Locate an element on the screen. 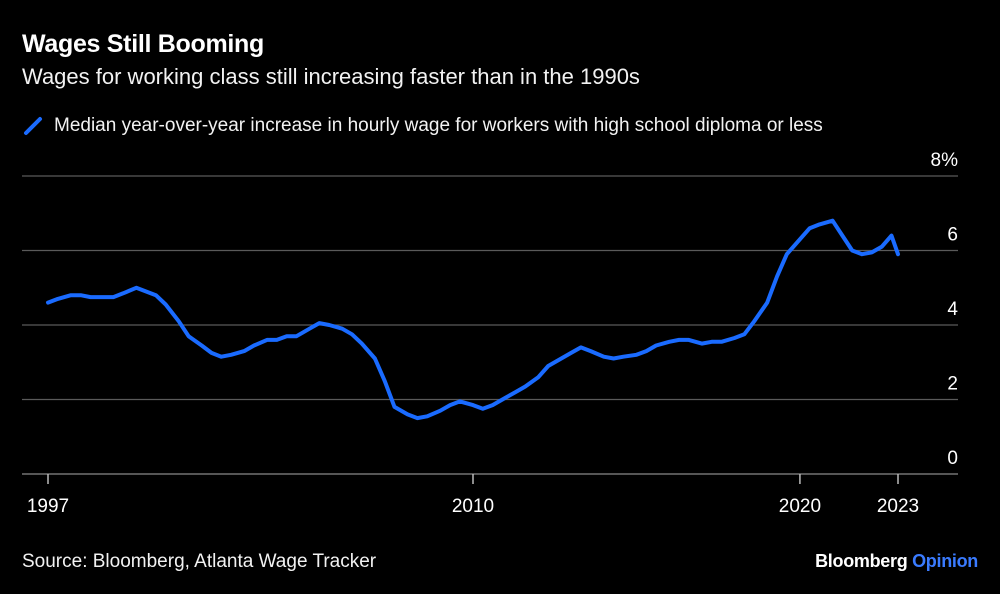 The width and height of the screenshot is (1000, 594). x-tick-label: 1997 is located at coordinates (48, 506).